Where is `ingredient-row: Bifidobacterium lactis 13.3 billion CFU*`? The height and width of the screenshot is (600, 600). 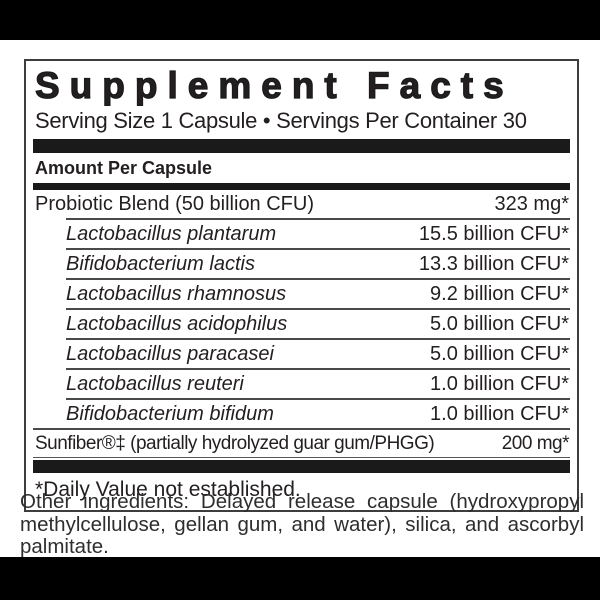
ingredient-row: Bifidobacterium lactis 13.3 billion CFU* is located at coordinates (301, 264).